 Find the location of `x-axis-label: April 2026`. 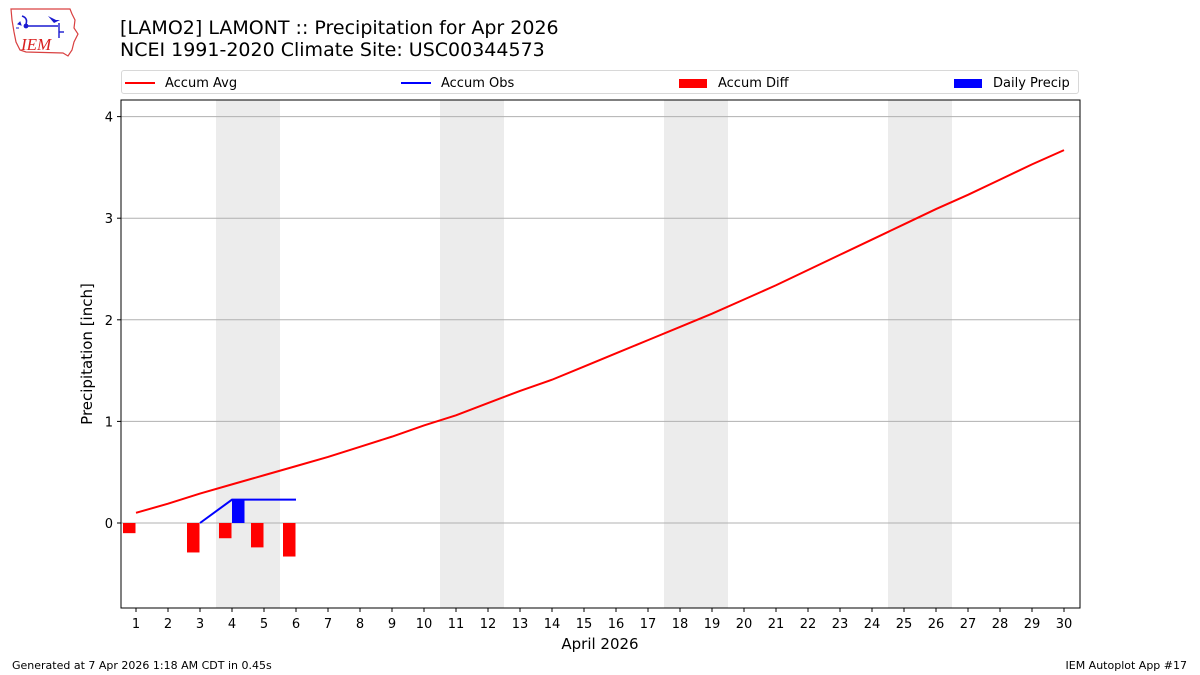

x-axis-label: April 2026 is located at coordinates (599, 644).